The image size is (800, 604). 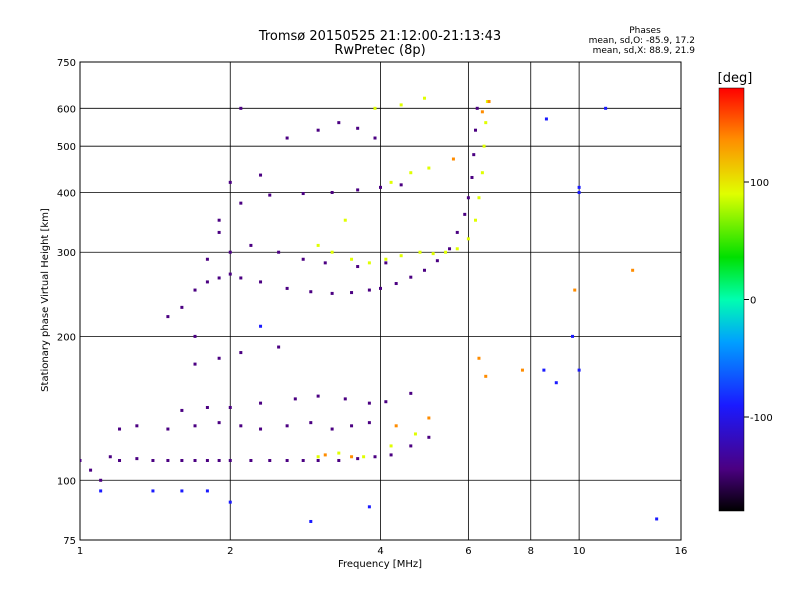 What do you see at coordinates (66, 147) in the screenshot?
I see `y-tick-label: 500` at bounding box center [66, 147].